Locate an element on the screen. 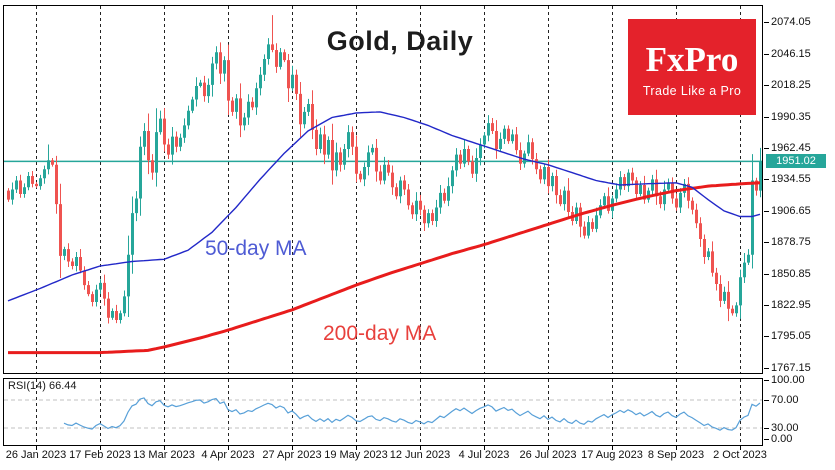 Image resolution: width=835 pixels, height=470 pixels. rsi-value-label: RSI(14) 66.44 is located at coordinates (42, 386).